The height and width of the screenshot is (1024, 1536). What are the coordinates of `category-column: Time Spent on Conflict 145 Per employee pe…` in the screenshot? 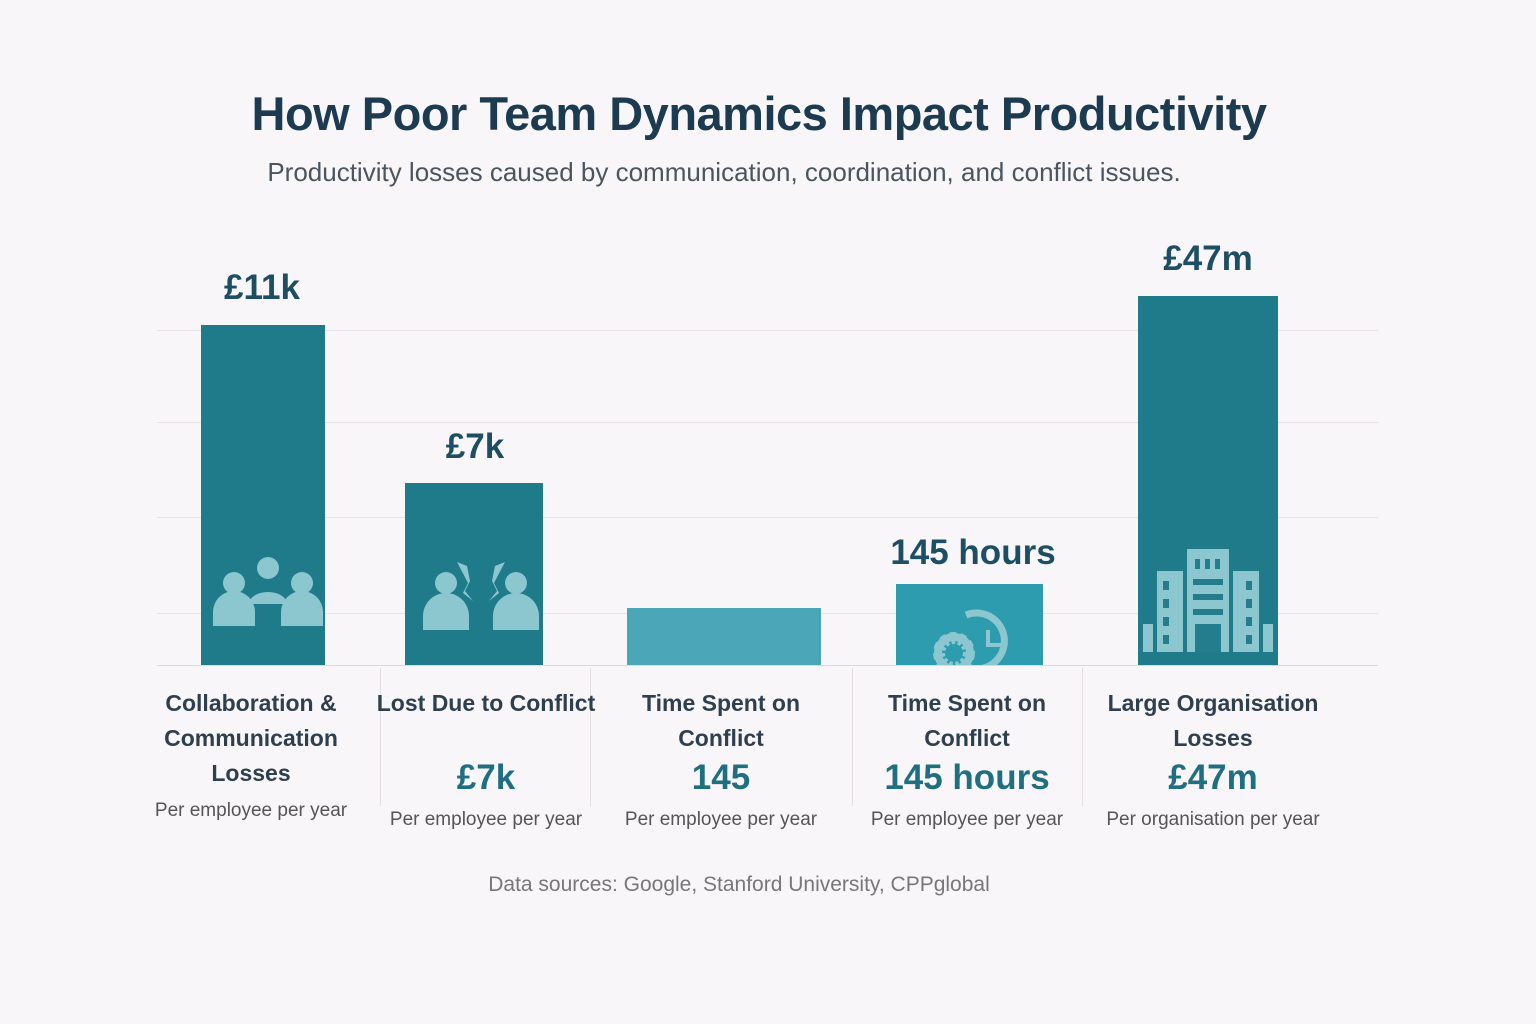 It's located at (721, 759).